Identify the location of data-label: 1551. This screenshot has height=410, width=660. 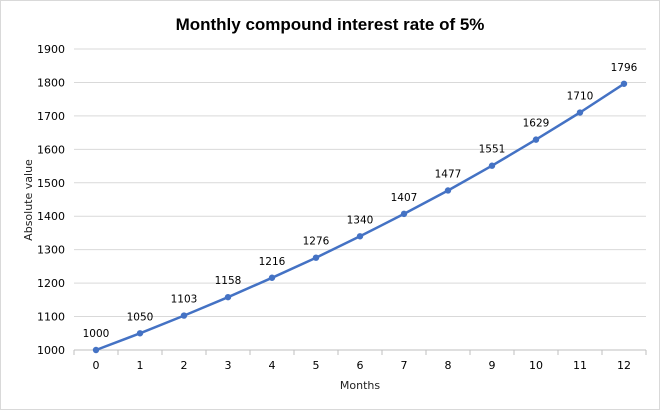
(492, 150).